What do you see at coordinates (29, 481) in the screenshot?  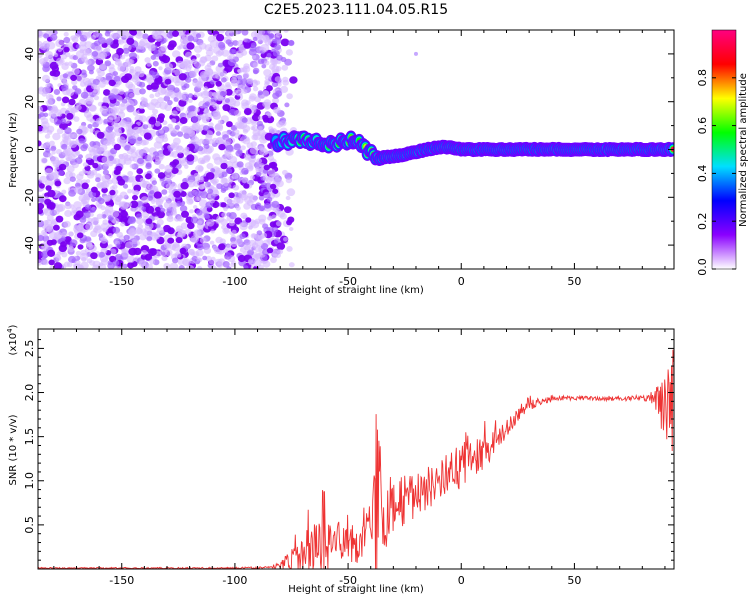 I see `y-tick-label: 1.0` at bounding box center [29, 481].